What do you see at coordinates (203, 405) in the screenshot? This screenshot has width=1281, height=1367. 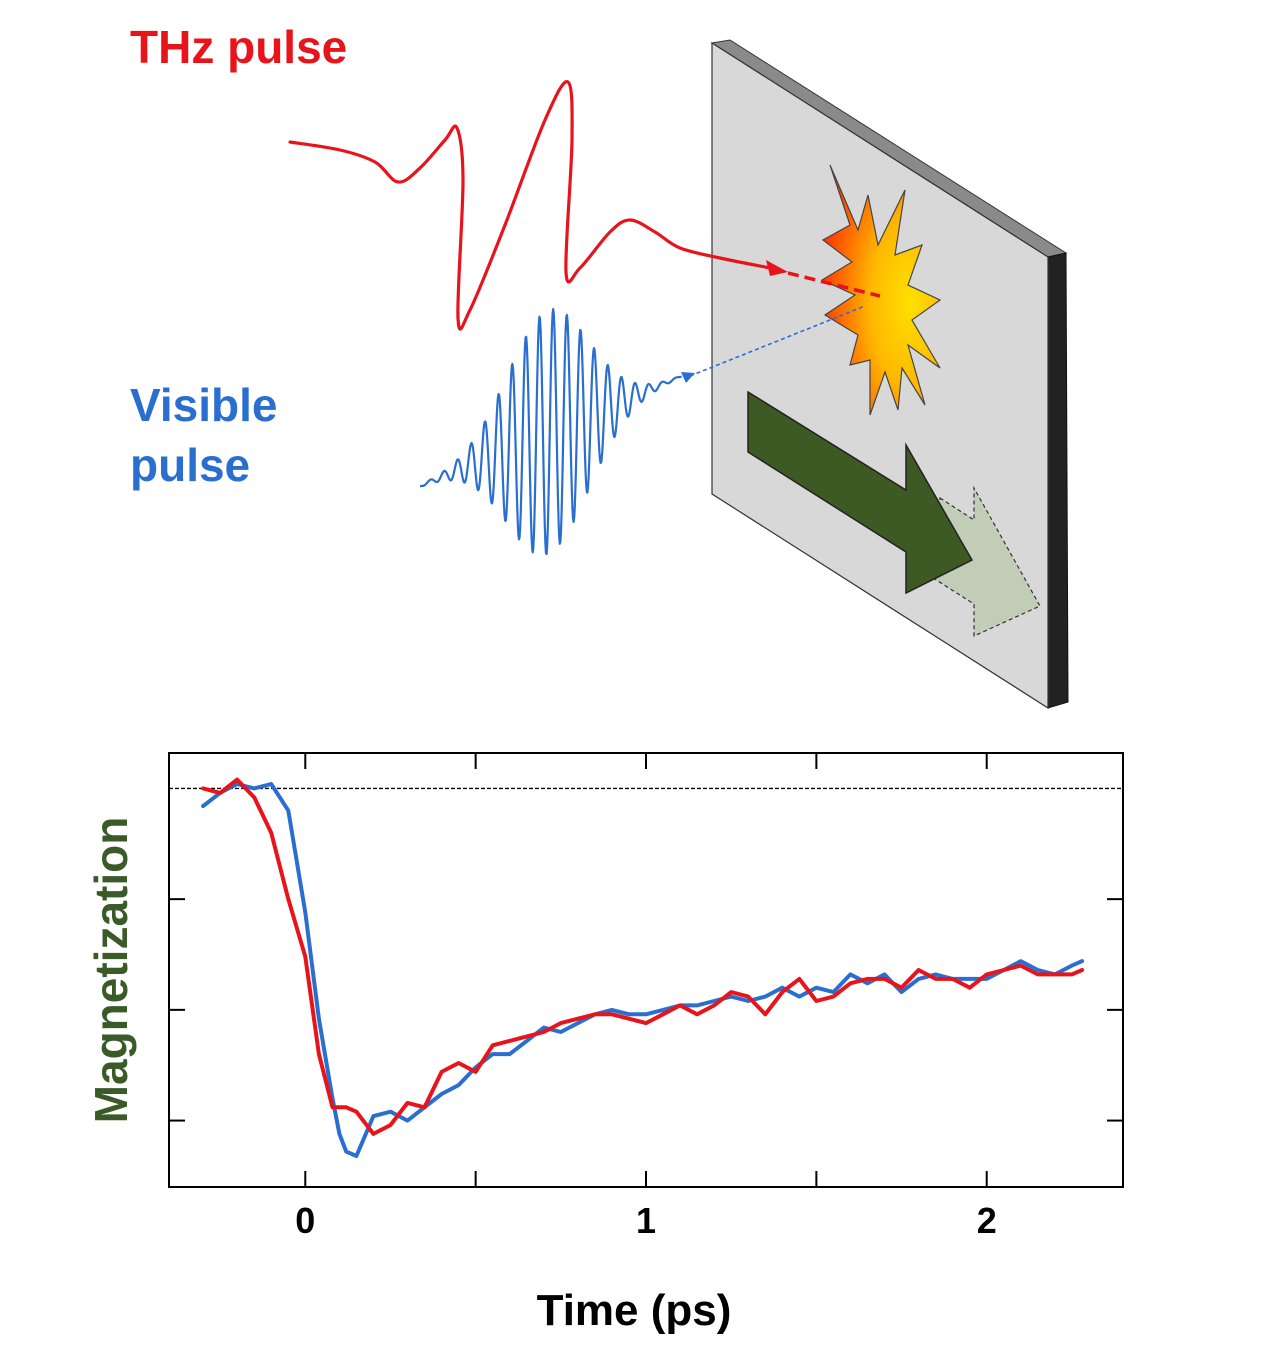 I see `visible-label-line1: Visible` at bounding box center [203, 405].